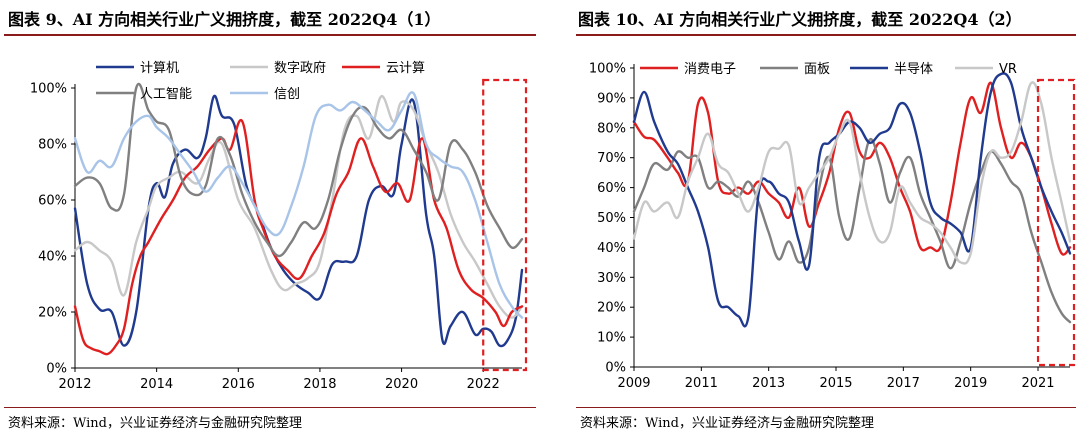 The width and height of the screenshot is (1080, 439). I want to click on highlight-box, so click(505, 225).